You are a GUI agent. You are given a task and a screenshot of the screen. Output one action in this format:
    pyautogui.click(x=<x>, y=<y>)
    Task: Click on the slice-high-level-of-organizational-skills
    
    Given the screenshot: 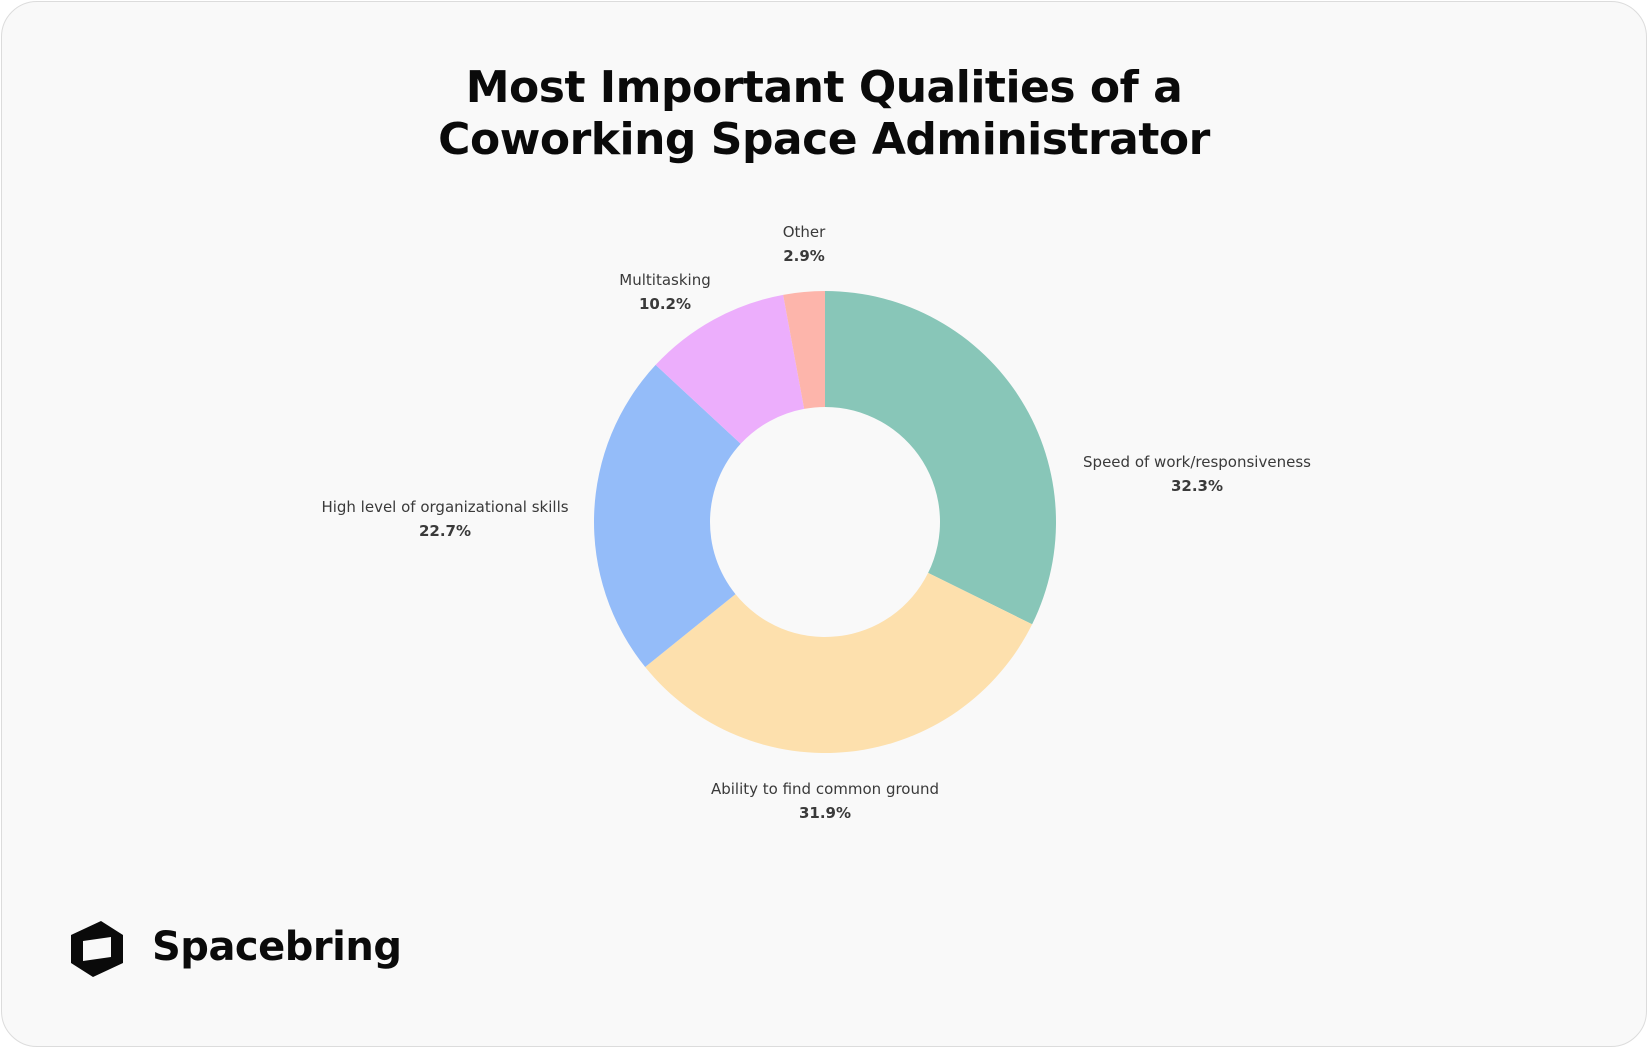 What is the action you would take?
    pyautogui.click(x=667, y=515)
    